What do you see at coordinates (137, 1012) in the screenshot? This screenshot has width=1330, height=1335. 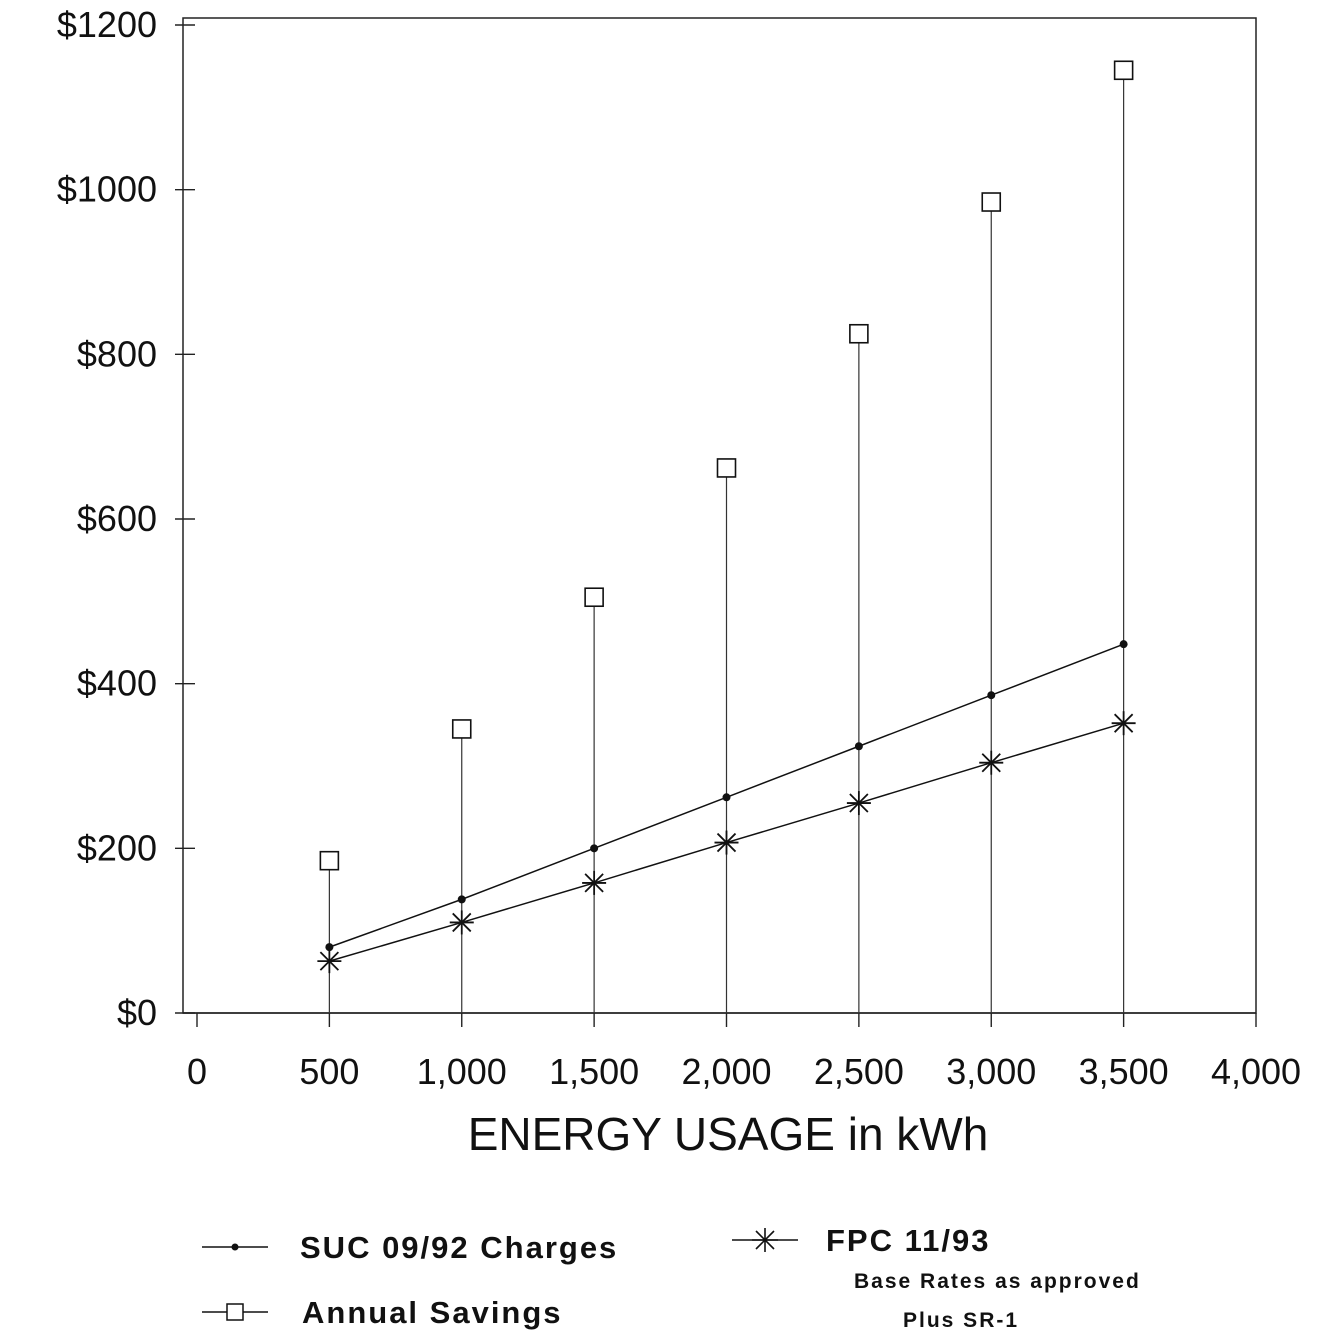 I see `y-tick-label: $0` at bounding box center [137, 1012].